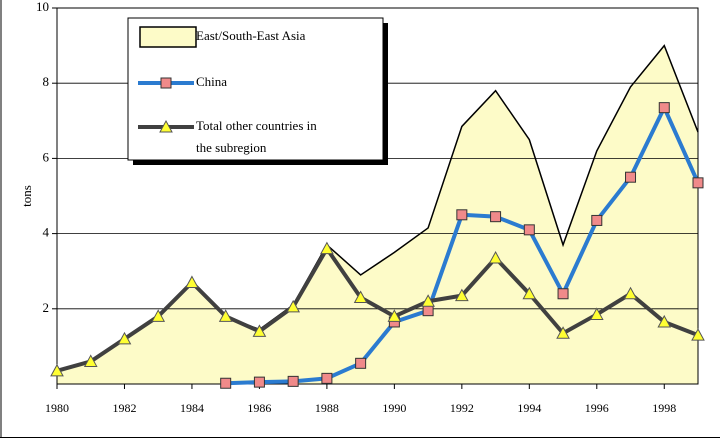 This screenshot has width=720, height=439. I want to click on x-tick-label: 1986, so click(259, 408).